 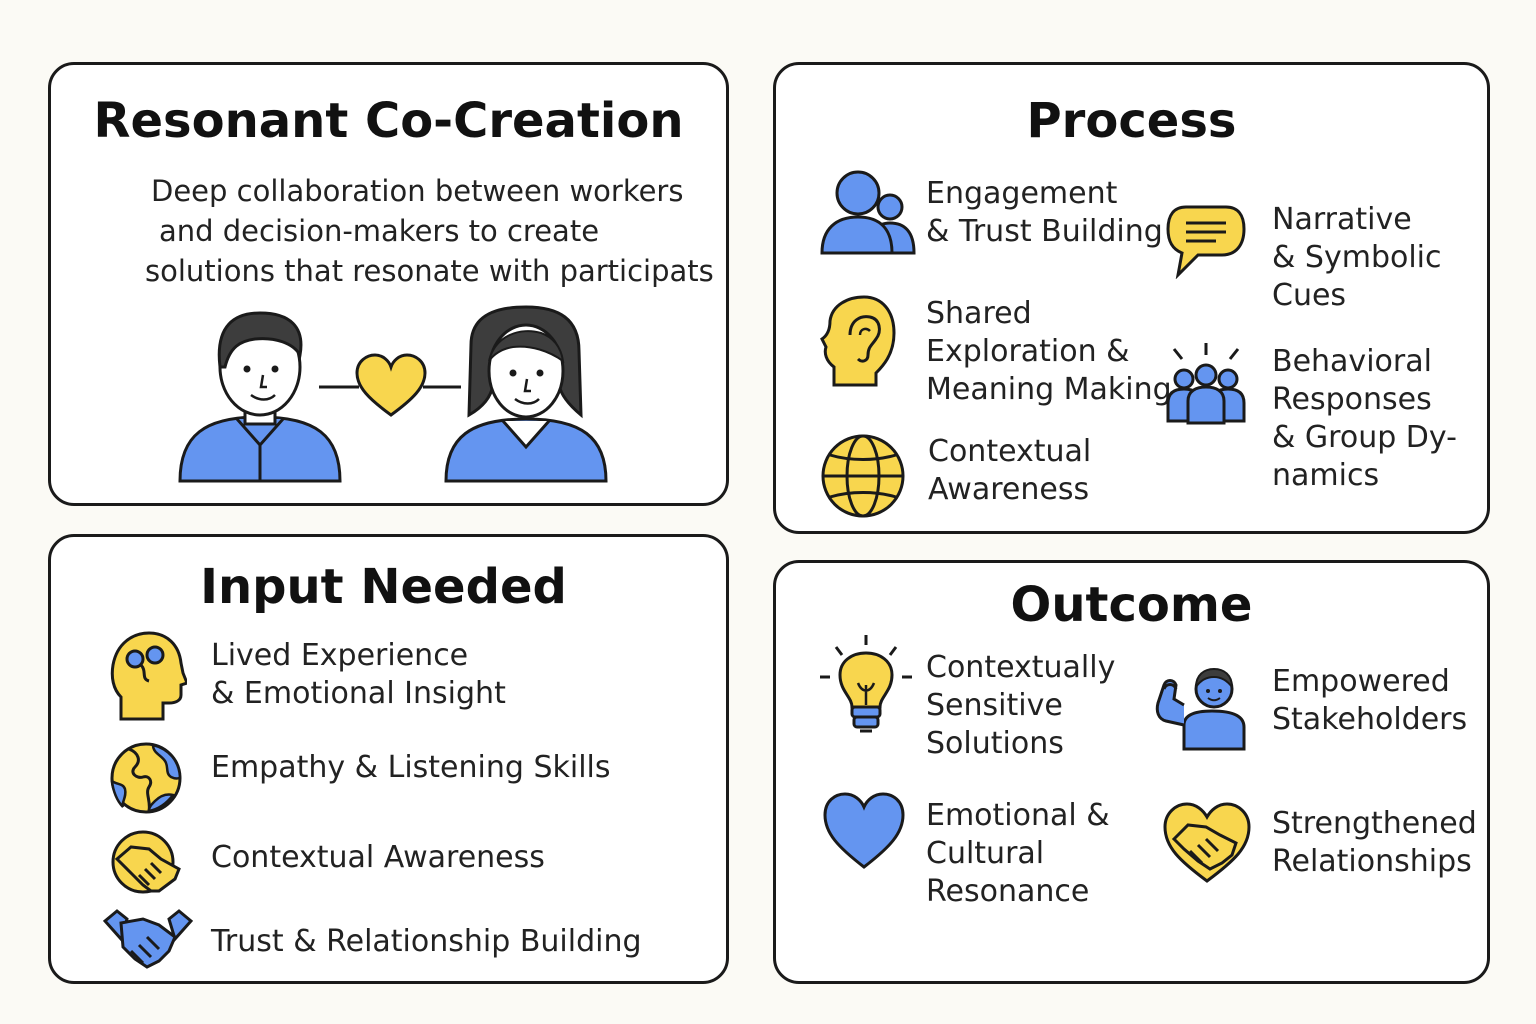 What do you see at coordinates (526, 394) in the screenshot?
I see `woman-avatar-icon` at bounding box center [526, 394].